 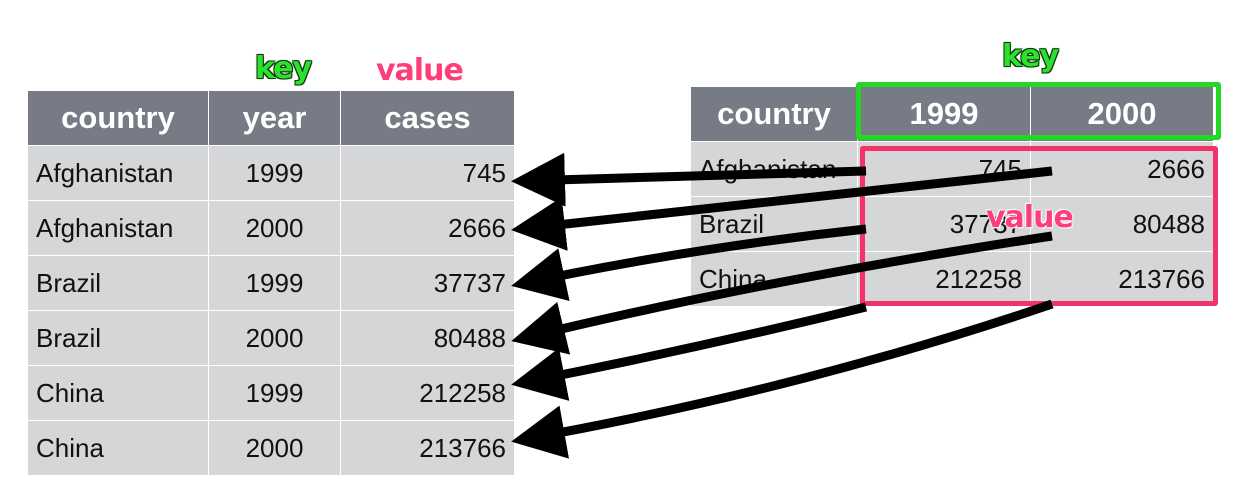 I want to click on table-row: China 1999 212258, so click(x=271, y=393).